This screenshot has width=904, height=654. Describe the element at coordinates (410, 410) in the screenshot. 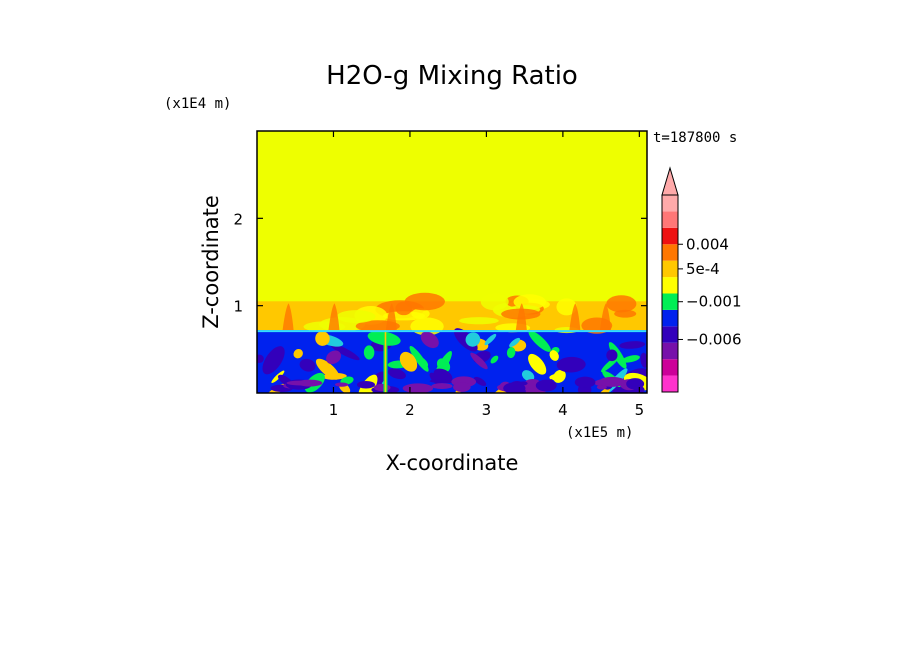

I see `x-tick-label: 2` at that location.